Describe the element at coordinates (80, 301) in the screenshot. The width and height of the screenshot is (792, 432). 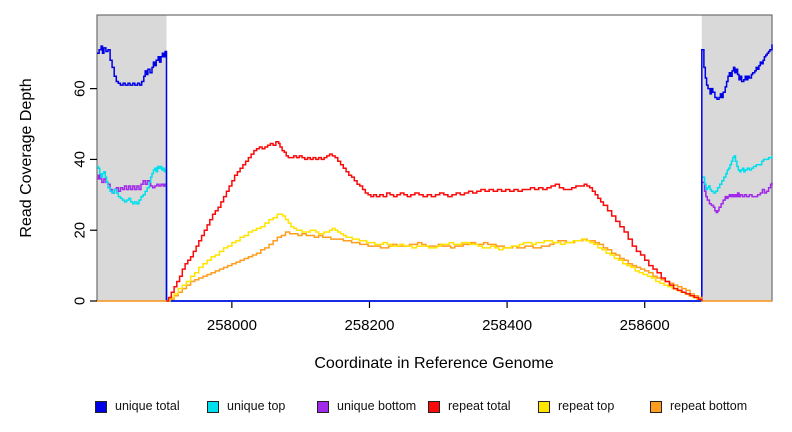
I see `y-tick-label-0: 0` at that location.